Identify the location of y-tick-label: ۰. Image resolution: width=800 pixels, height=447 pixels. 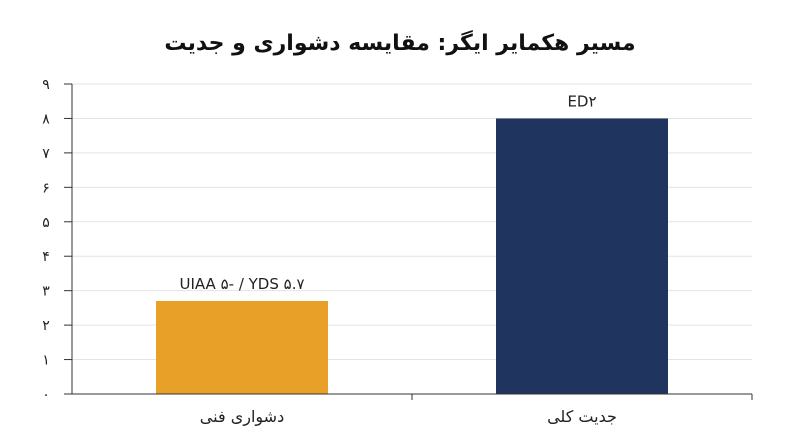
(46, 395).